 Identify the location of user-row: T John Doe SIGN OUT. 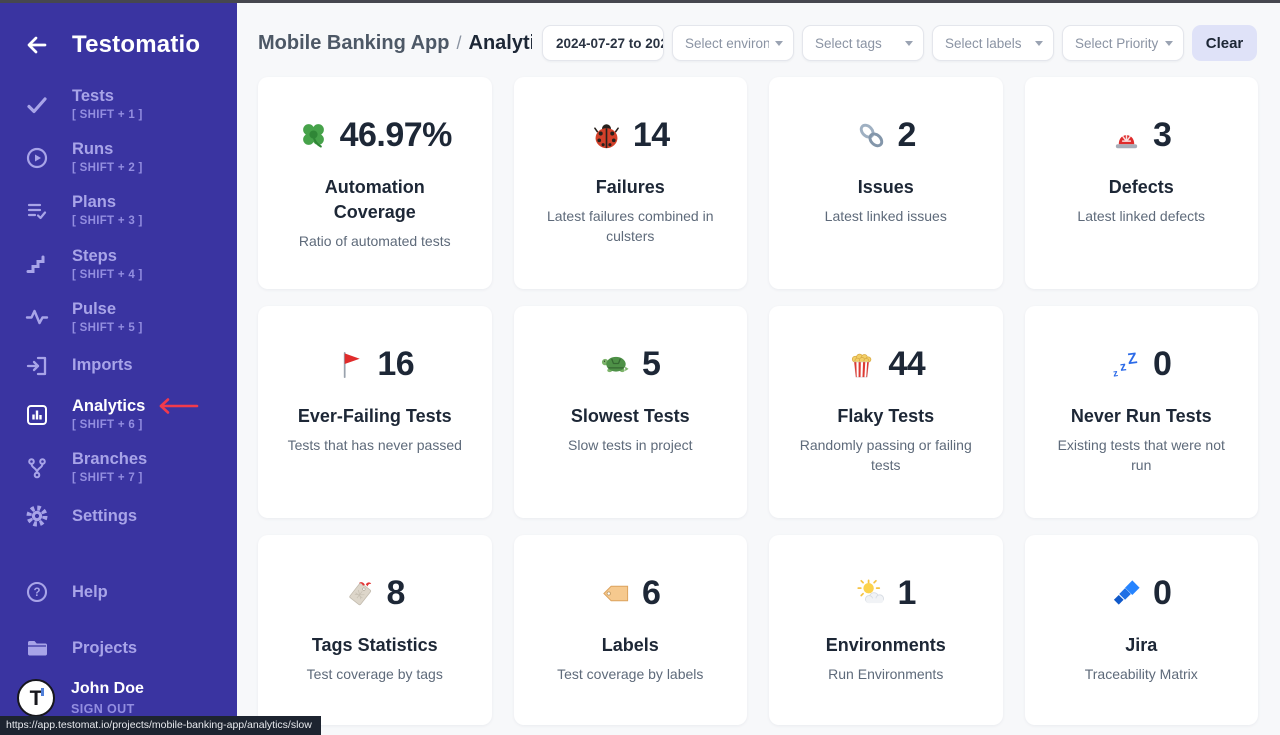
(118, 698).